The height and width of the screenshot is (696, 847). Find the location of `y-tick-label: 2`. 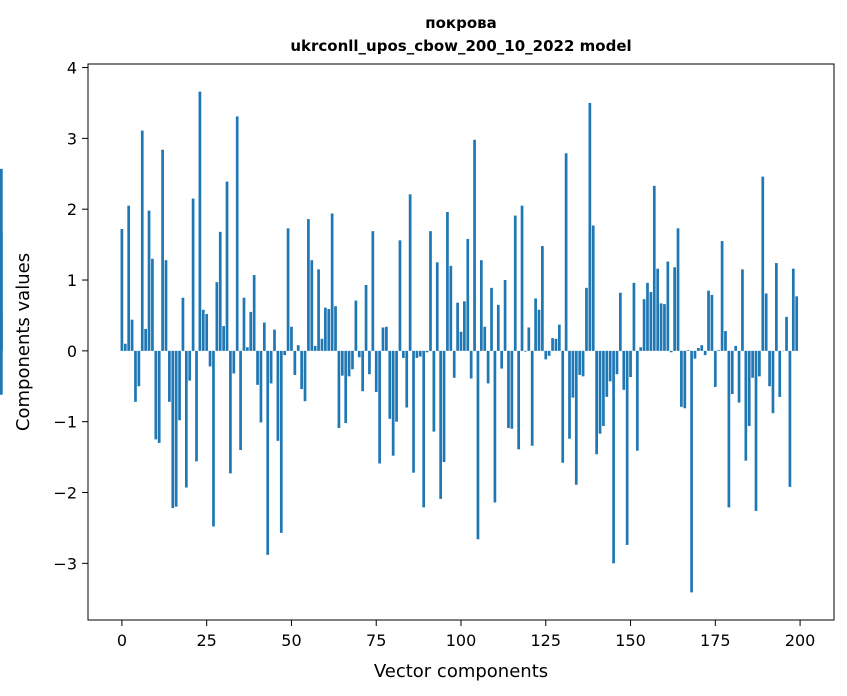

y-tick-label: 2 is located at coordinates (72, 209).